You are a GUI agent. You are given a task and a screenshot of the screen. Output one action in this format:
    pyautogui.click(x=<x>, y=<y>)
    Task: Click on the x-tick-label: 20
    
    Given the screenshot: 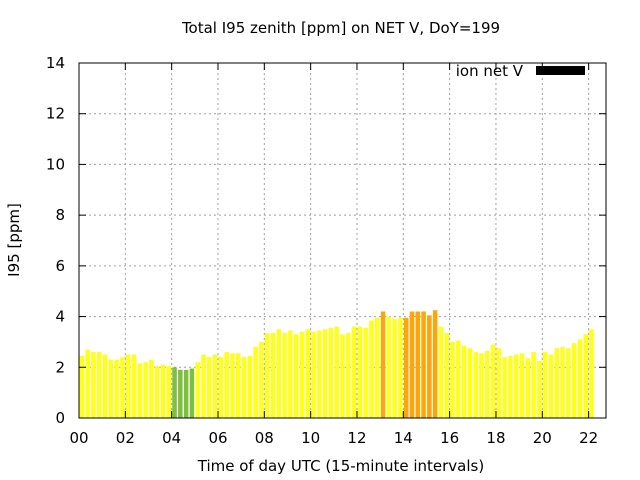 What is the action you would take?
    pyautogui.click(x=542, y=438)
    